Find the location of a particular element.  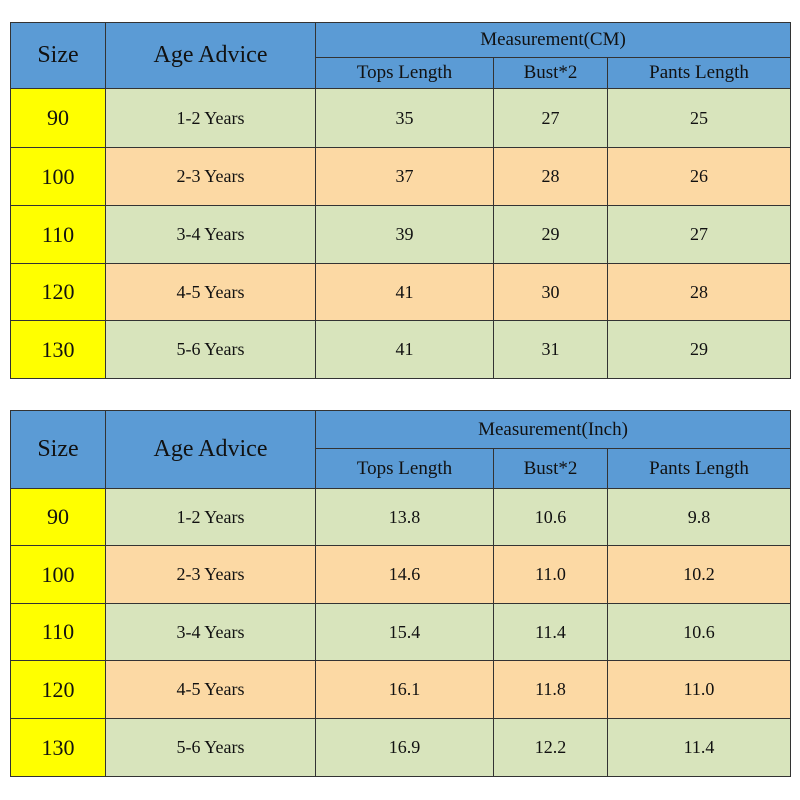

measure-cell: 10.2 is located at coordinates (699, 574).